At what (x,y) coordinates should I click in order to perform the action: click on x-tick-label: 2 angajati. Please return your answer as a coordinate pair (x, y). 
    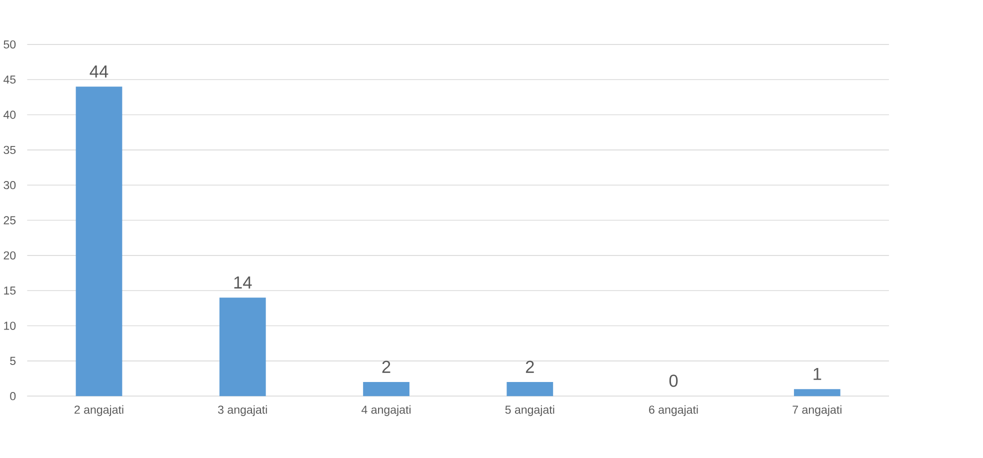
    Looking at the image, I should click on (99, 410).